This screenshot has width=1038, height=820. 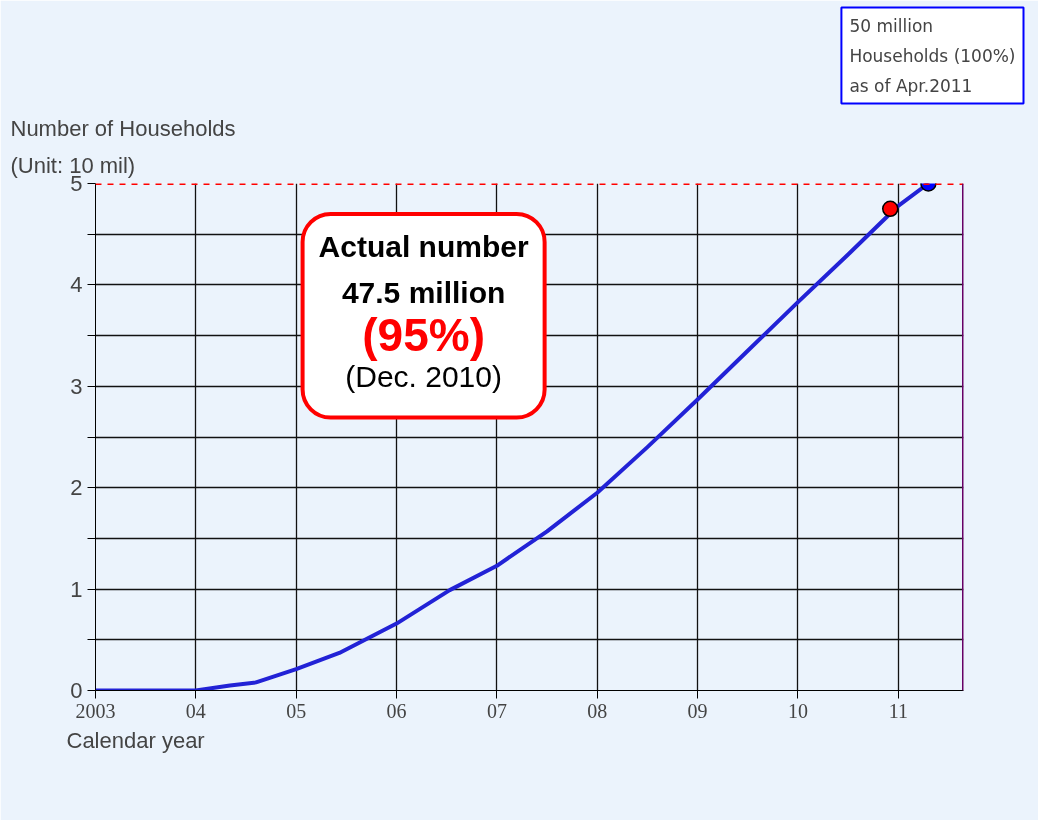 I want to click on x-tick-label: 06, so click(x=396, y=710).